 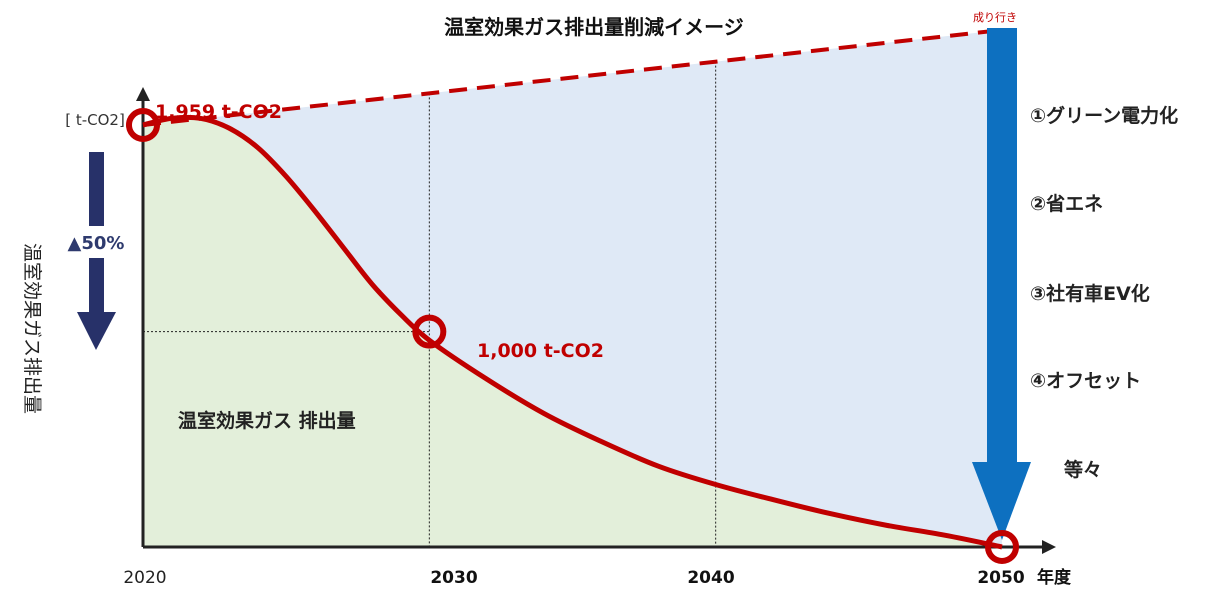 I want to click on reduction-arrow-shaft, so click(x=1002, y=245).